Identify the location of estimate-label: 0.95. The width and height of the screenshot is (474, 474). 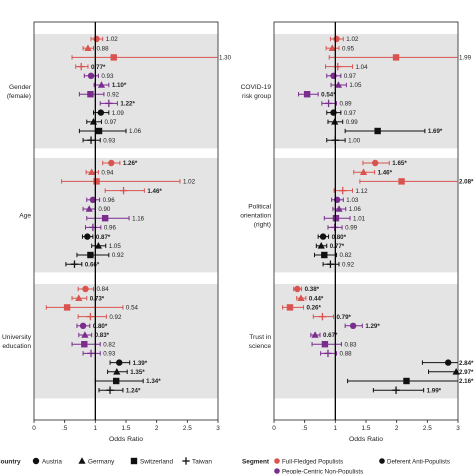
(348, 48).